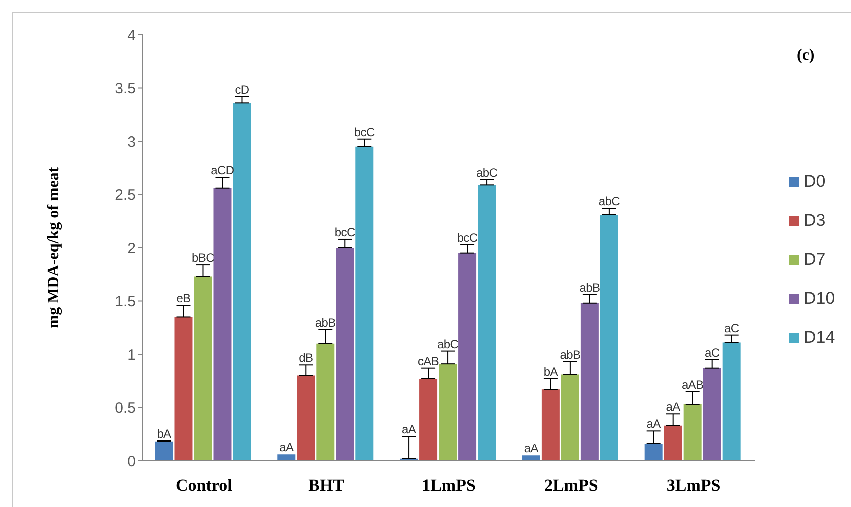 This screenshot has height=507, width=851. What do you see at coordinates (327, 486) in the screenshot?
I see `x-tick-label: BHT` at bounding box center [327, 486].